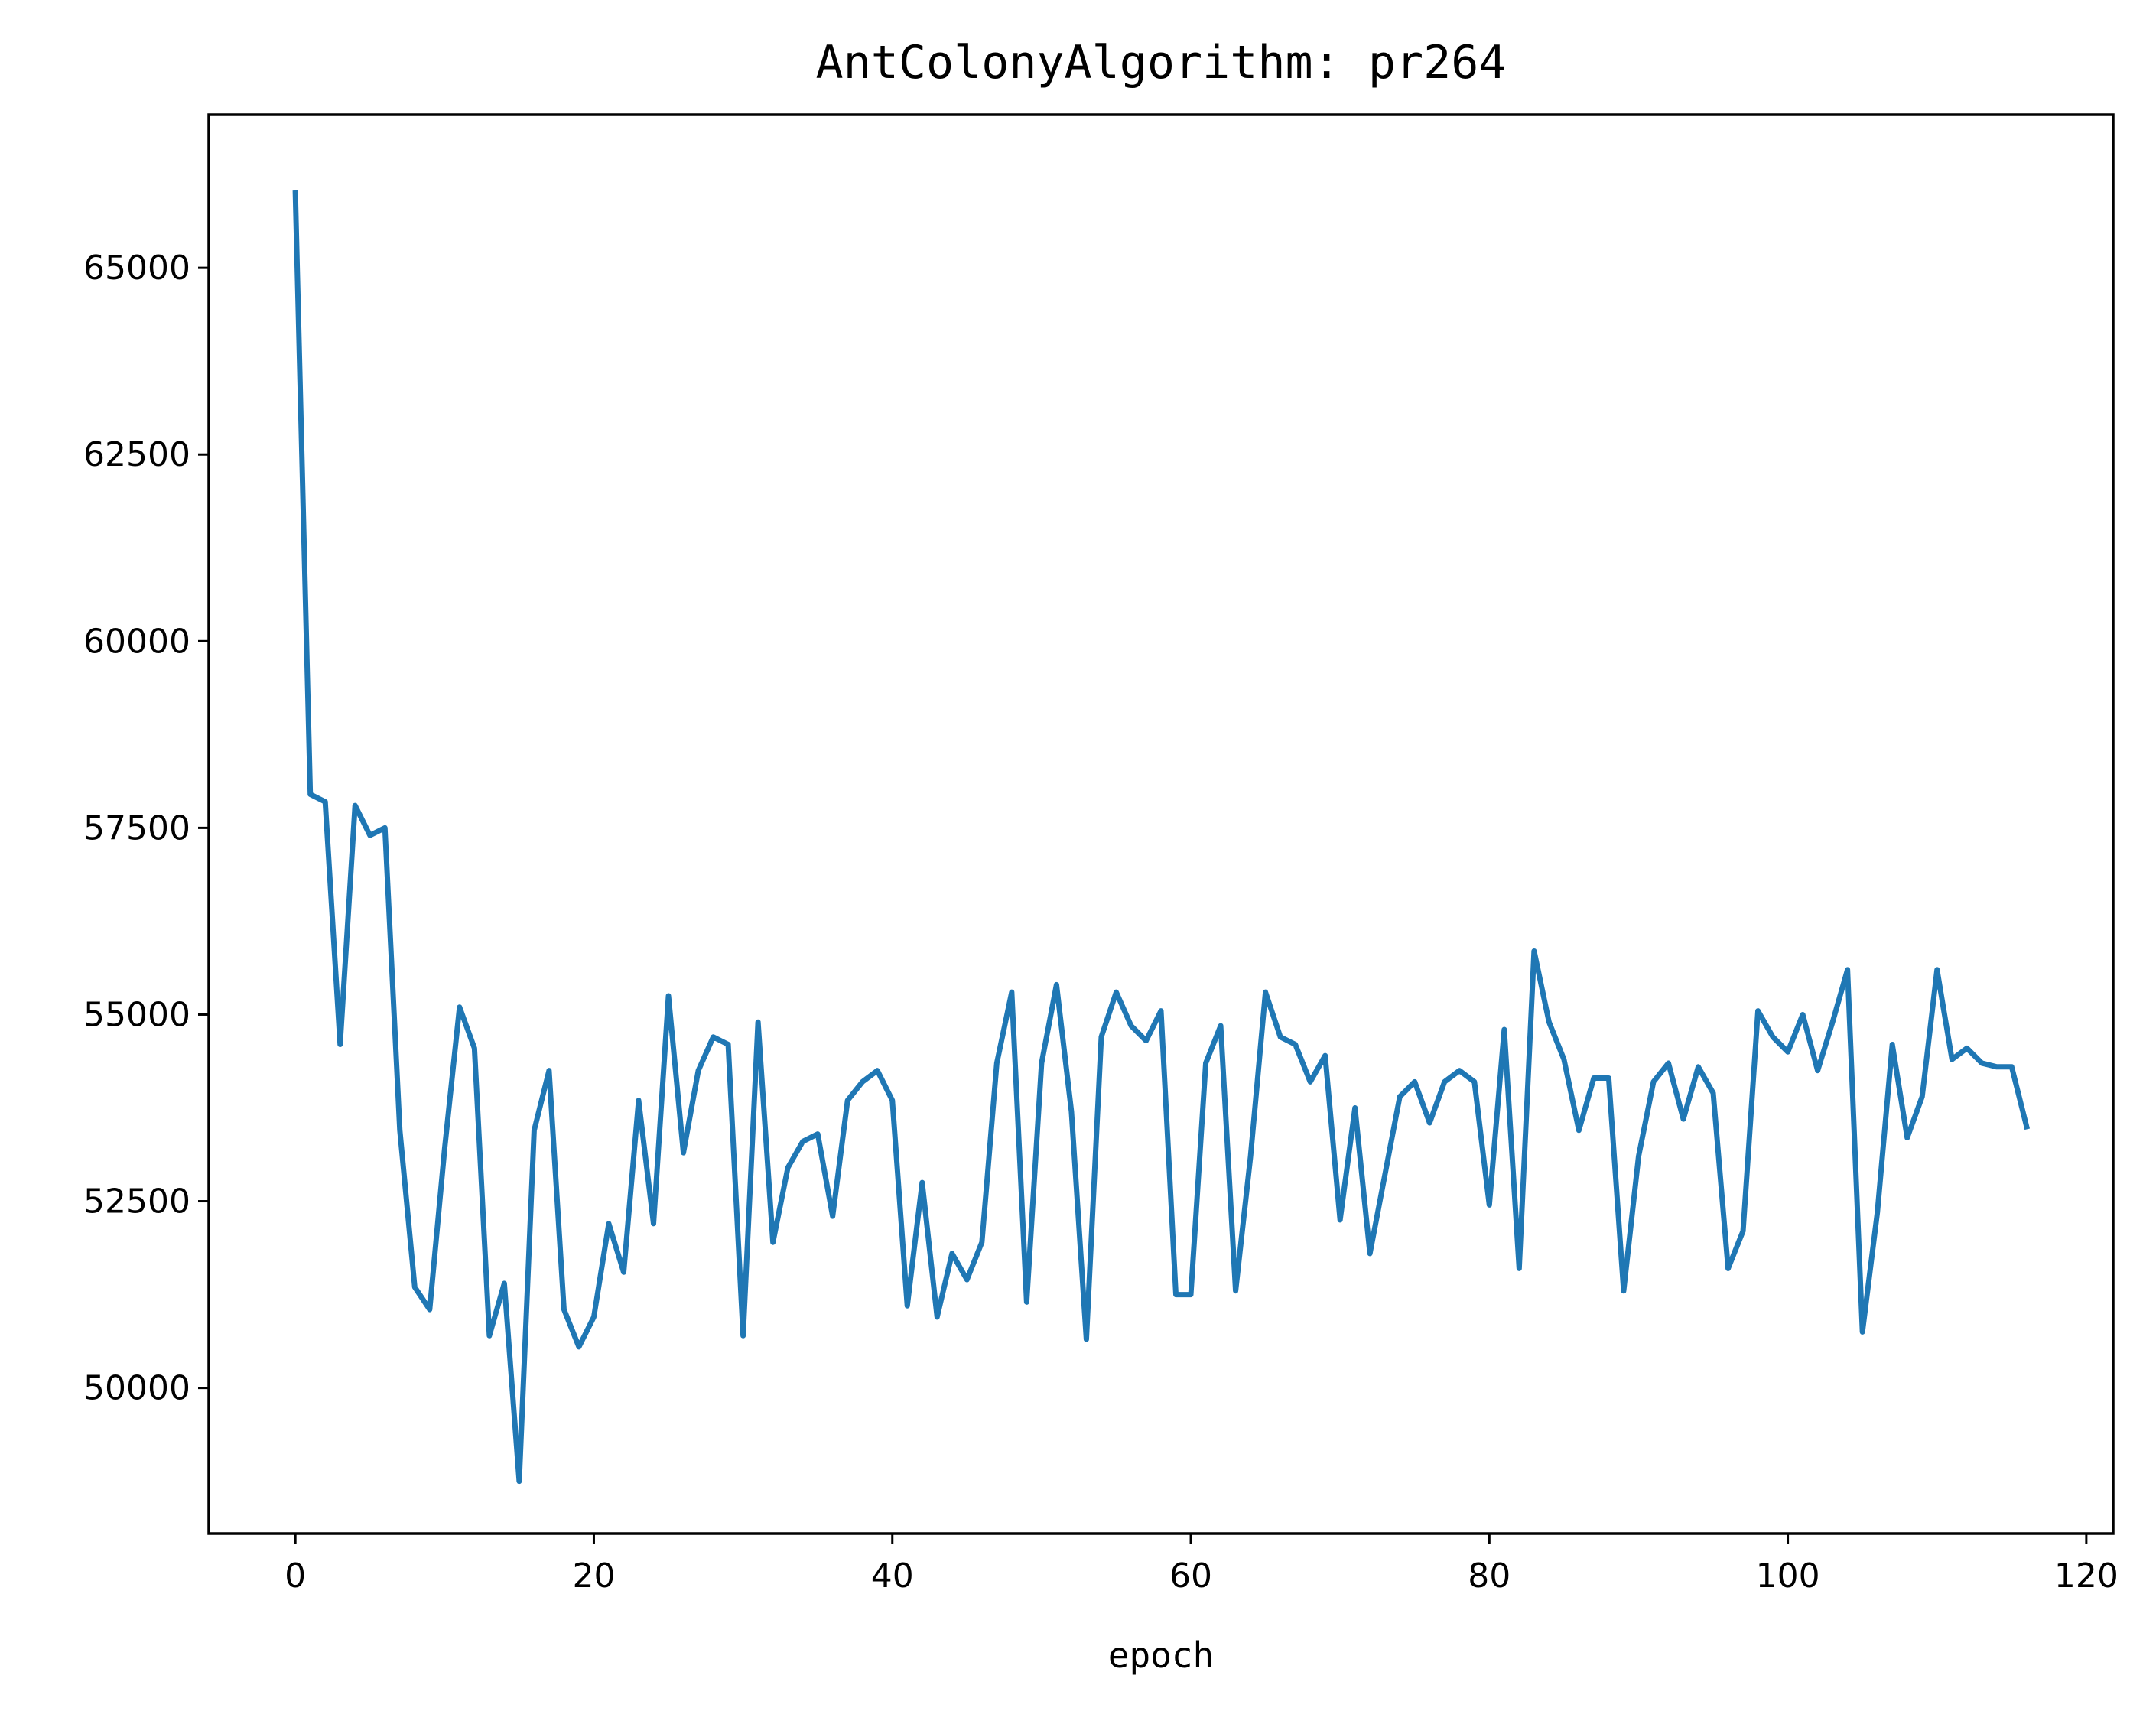  Describe the element at coordinates (136, 454) in the screenshot. I see `y-tick-label: 62500` at that location.